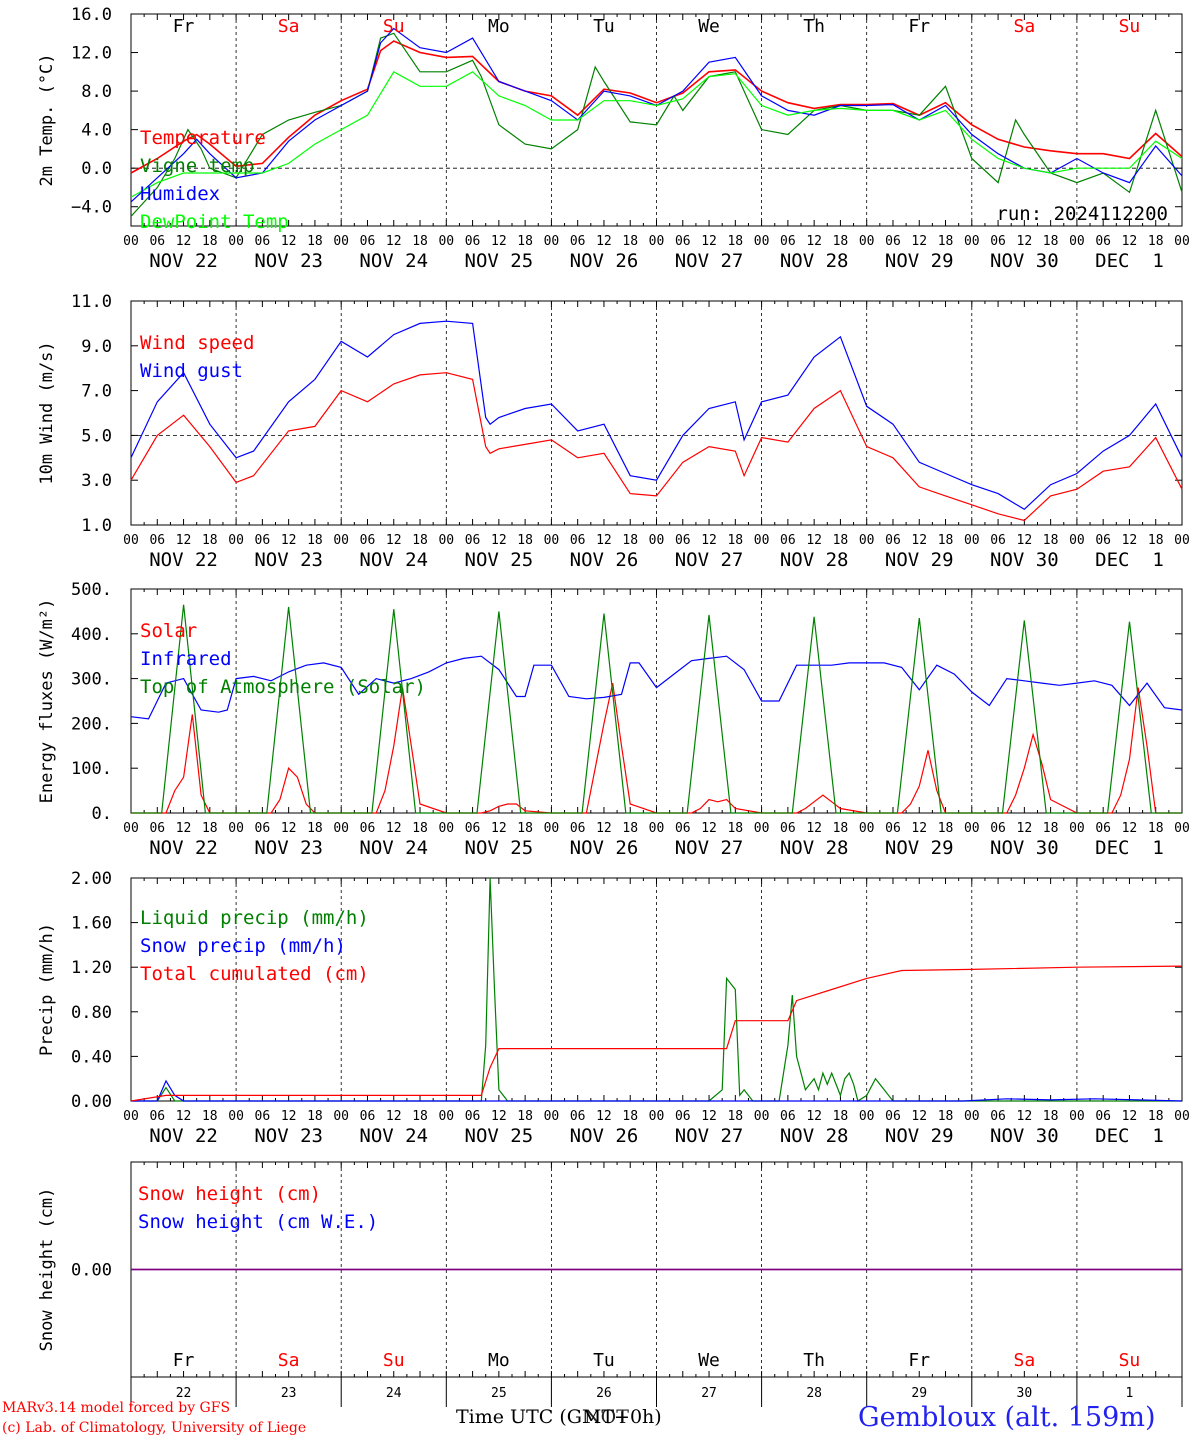  Describe the element at coordinates (91, 1057) in the screenshot. I see `y-tick-label: 0.40` at that location.